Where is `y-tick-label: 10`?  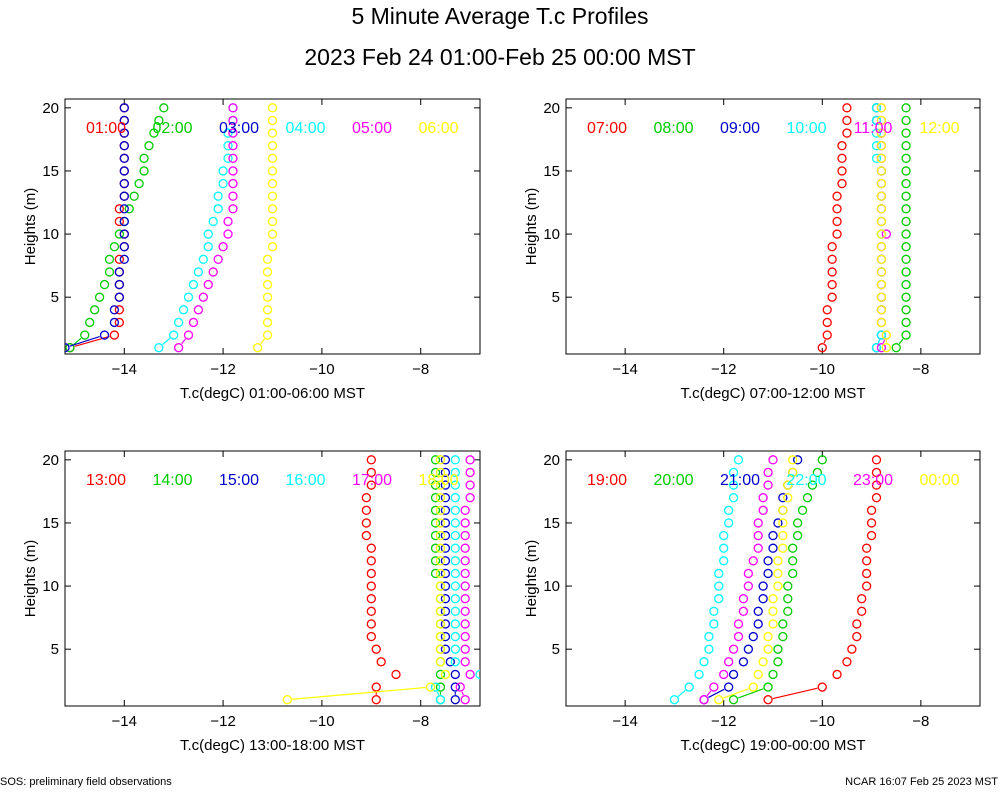
y-tick-label: 10 is located at coordinates (50, 234).